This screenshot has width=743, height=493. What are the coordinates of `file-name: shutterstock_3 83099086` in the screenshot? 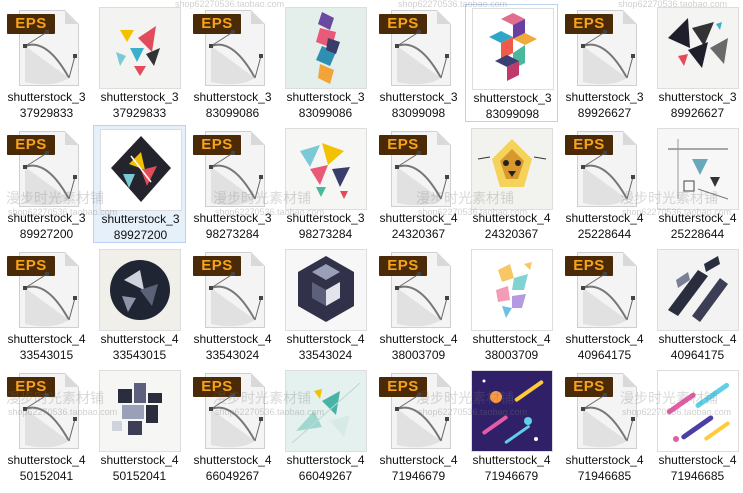 It's located at (232, 105).